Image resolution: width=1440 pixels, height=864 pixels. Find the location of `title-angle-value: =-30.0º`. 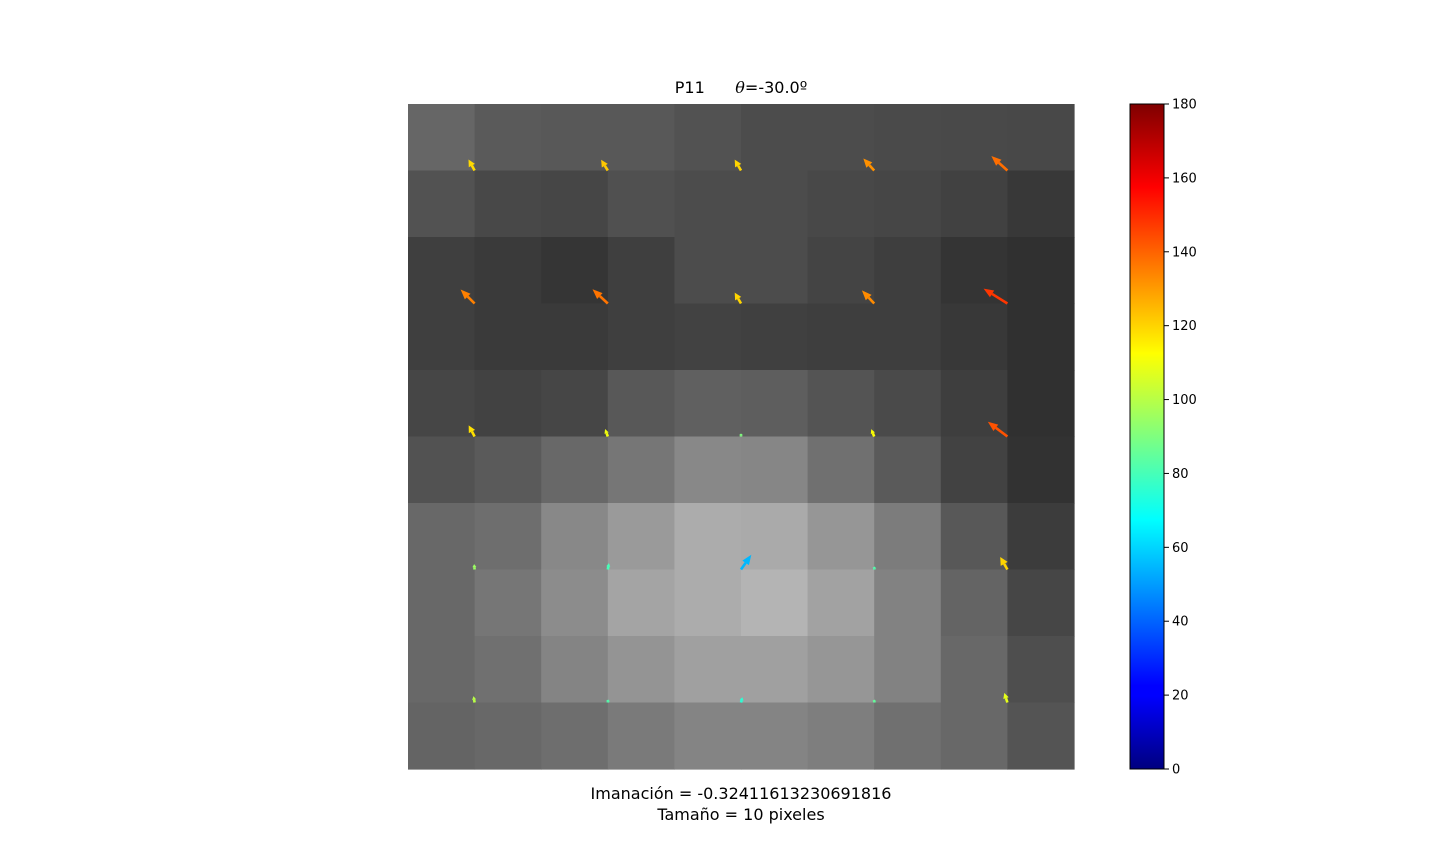

title-angle-value: =-30.0º is located at coordinates (776, 87).